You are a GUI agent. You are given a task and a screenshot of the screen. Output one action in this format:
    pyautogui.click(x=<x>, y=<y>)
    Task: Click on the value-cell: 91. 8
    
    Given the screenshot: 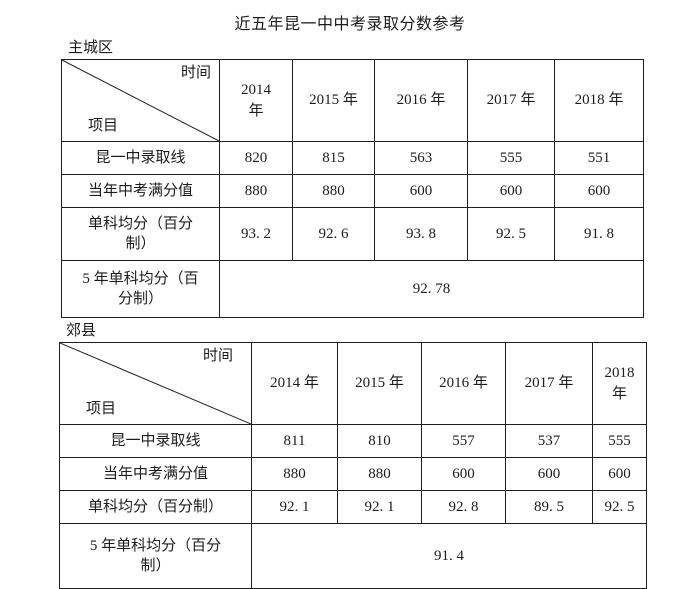 What is the action you would take?
    pyautogui.click(x=599, y=234)
    